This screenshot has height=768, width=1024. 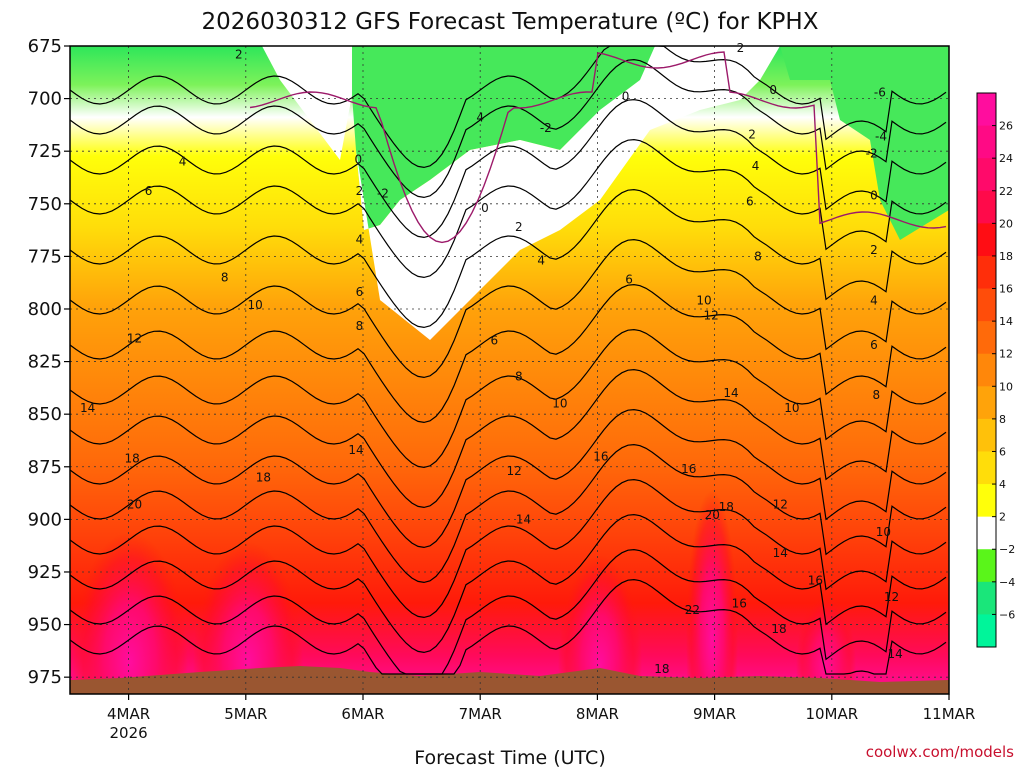 What do you see at coordinates (1006, 158) in the screenshot?
I see `colorbar-label: 24` at bounding box center [1006, 158].